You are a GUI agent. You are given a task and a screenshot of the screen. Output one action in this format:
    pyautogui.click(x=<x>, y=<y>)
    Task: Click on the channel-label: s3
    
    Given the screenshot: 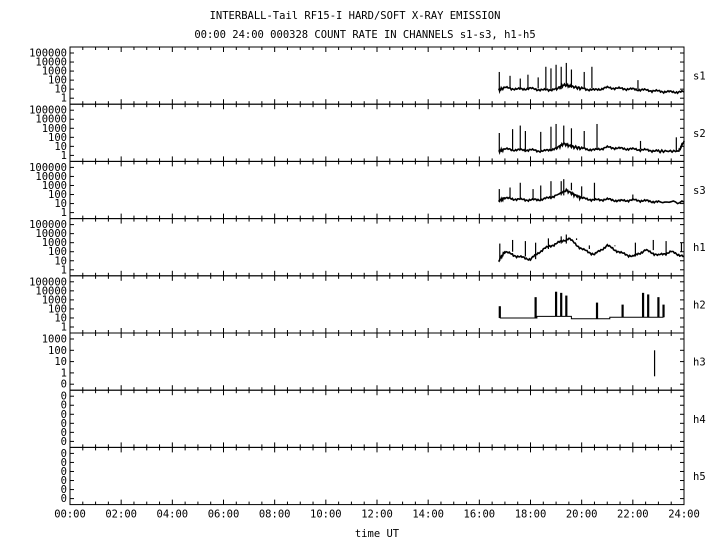 What is the action you would take?
    pyautogui.click(x=699, y=191)
    